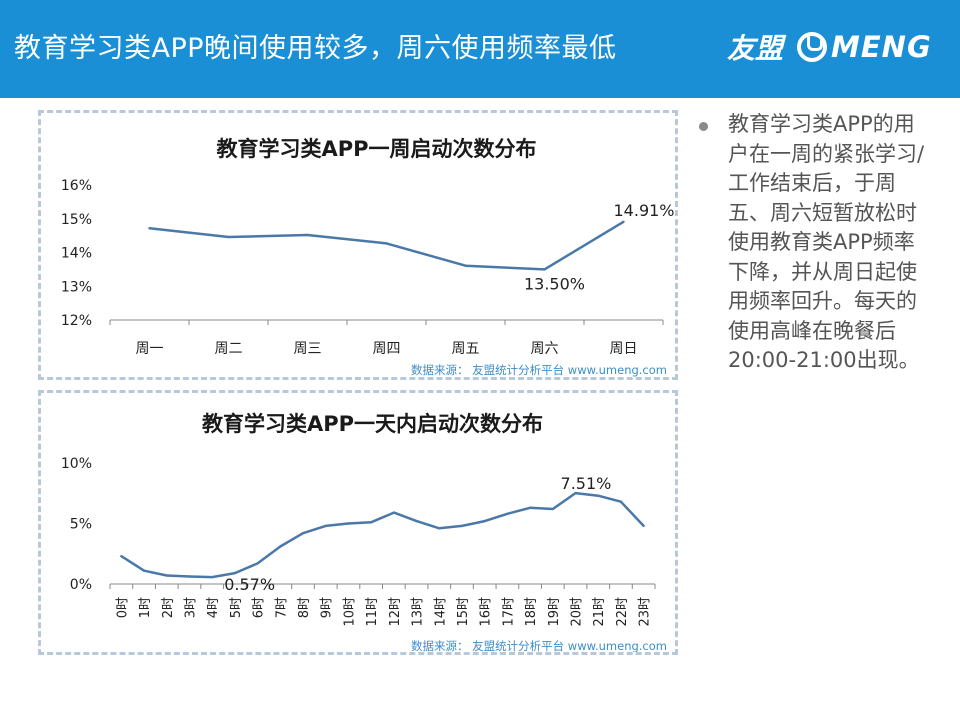  I want to click on x-tick-label: 12时, so click(395, 612).